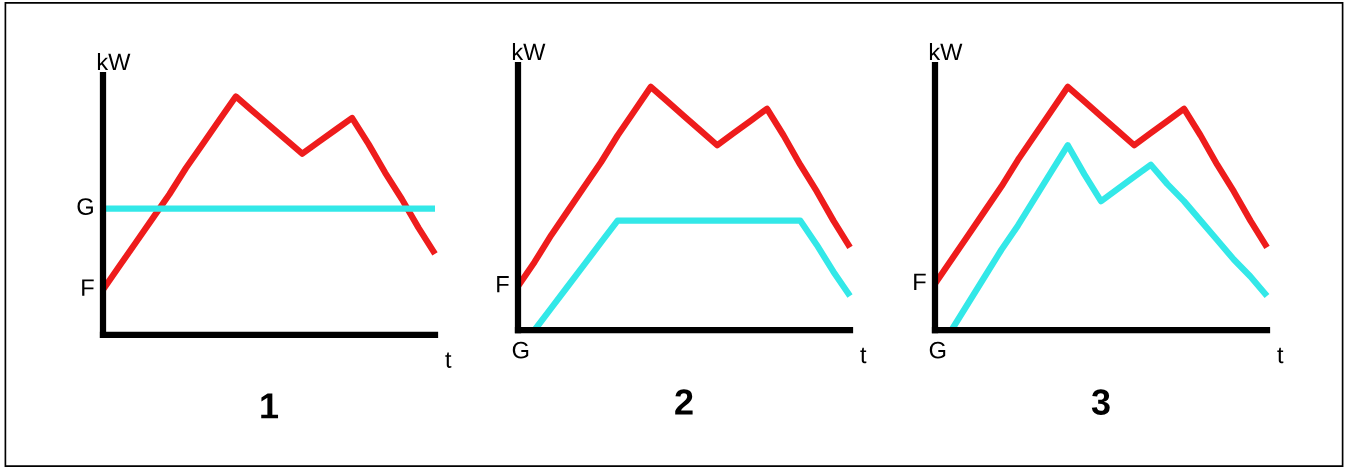 The width and height of the screenshot is (1348, 469). I want to click on text: 2, so click(684, 402).